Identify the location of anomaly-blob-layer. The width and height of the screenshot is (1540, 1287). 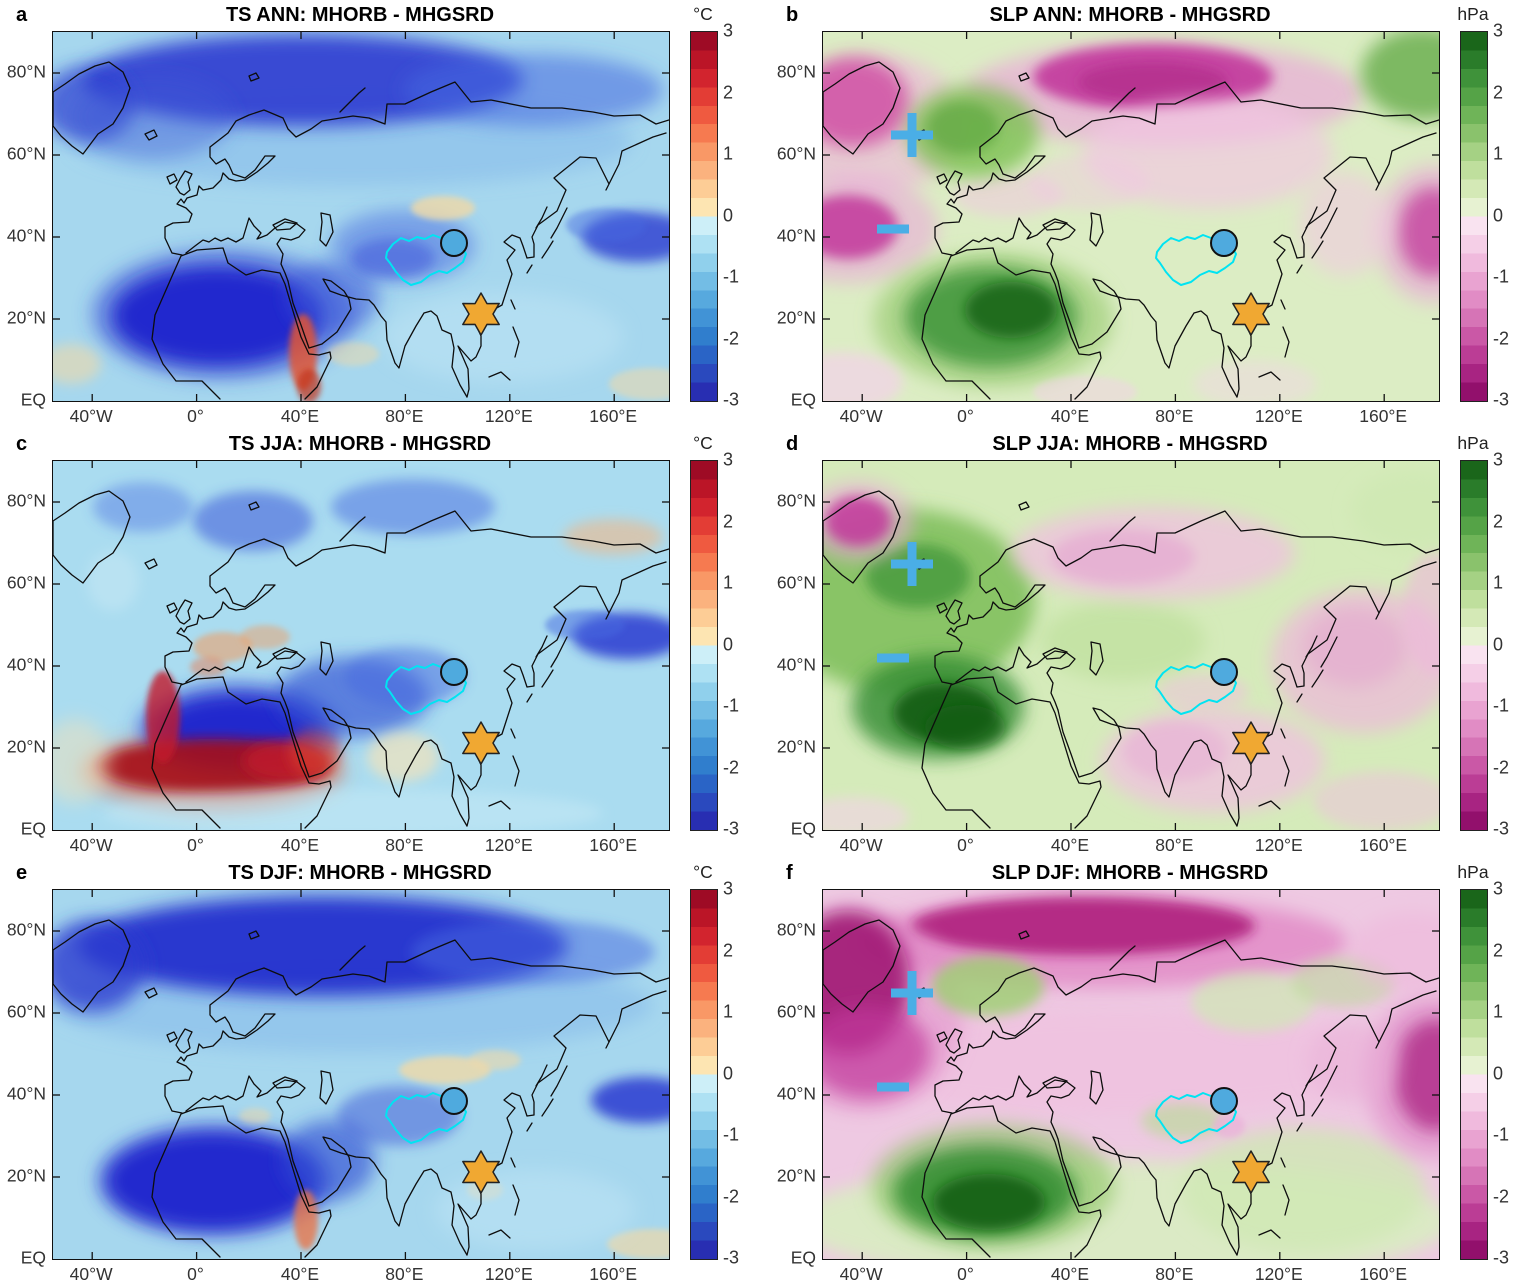
(1131, 650).